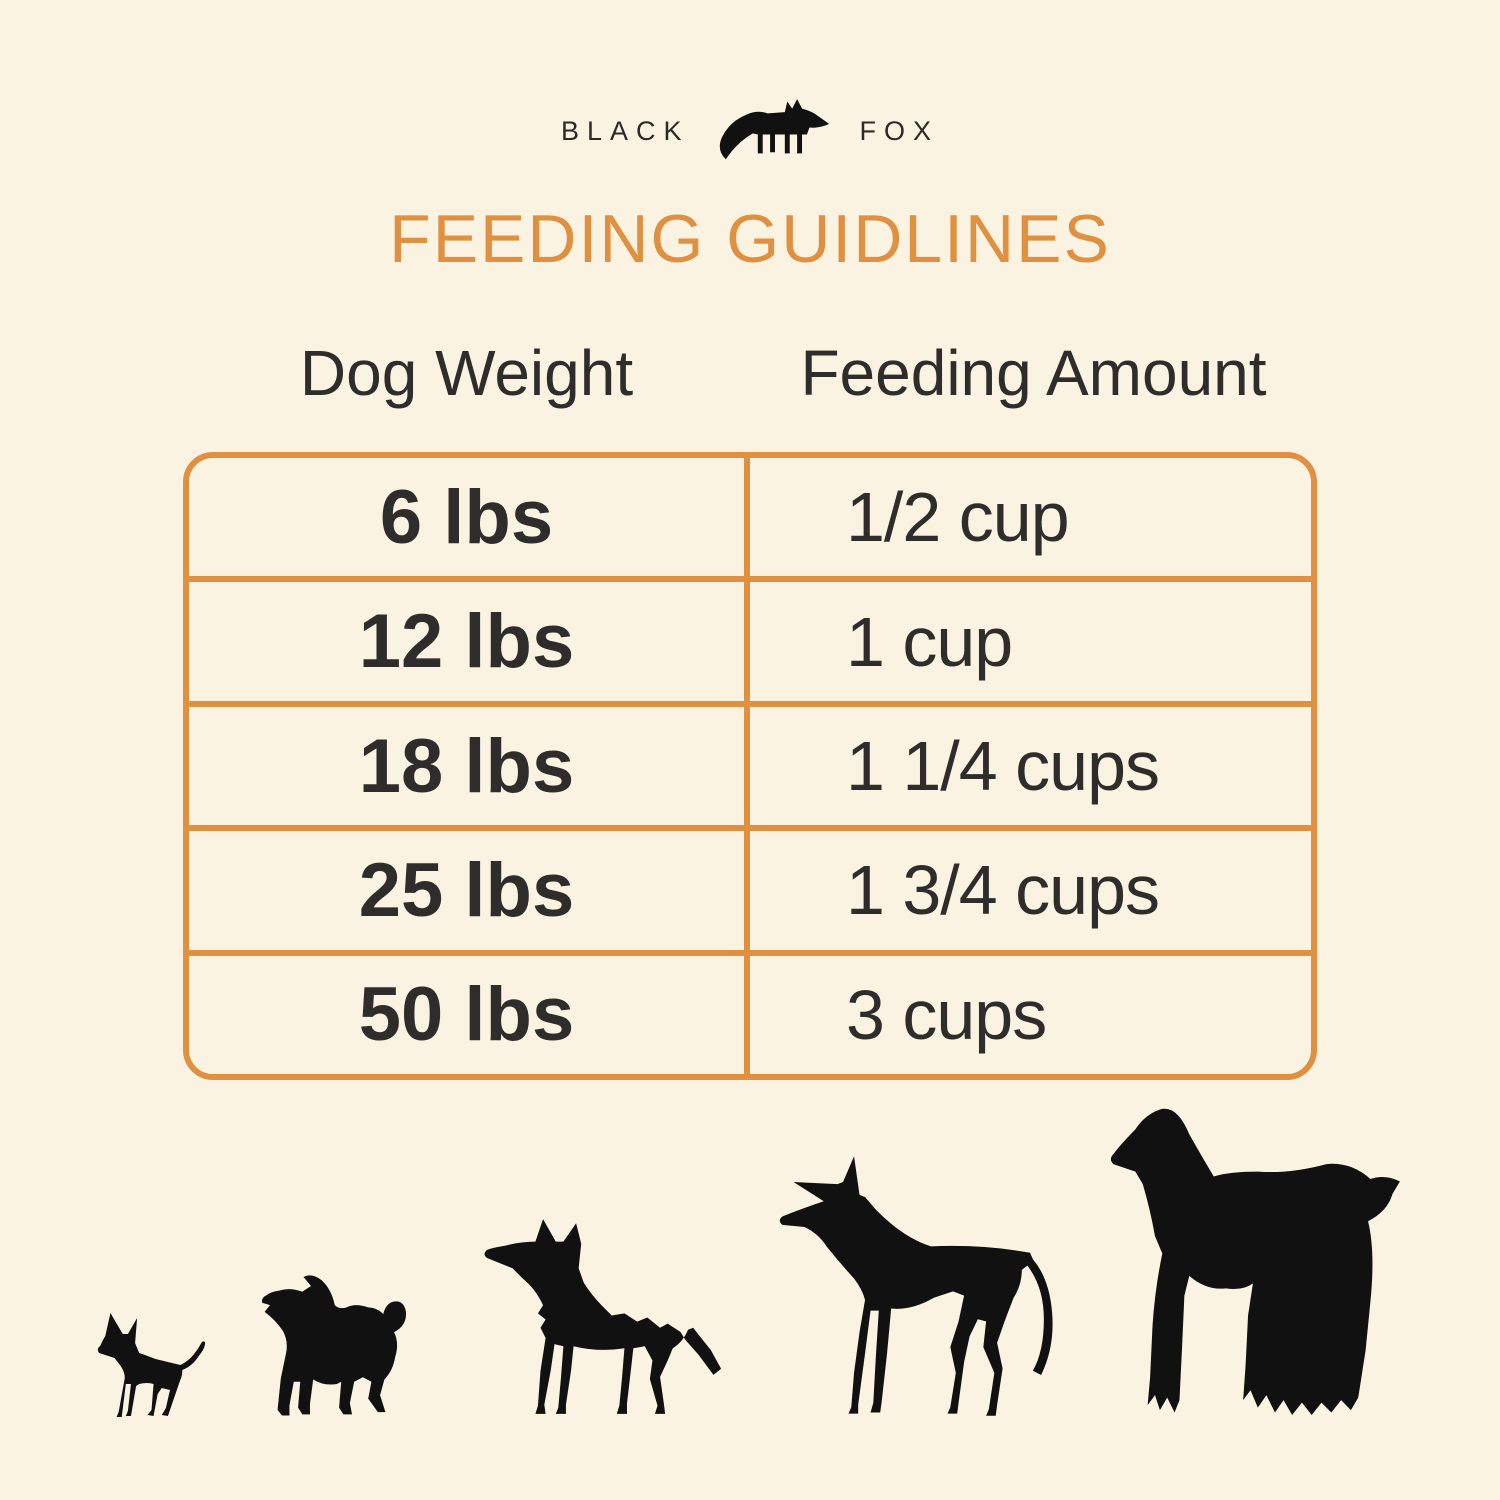  Describe the element at coordinates (929, 641) in the screenshot. I see `amount-cell: 1 cup` at that location.